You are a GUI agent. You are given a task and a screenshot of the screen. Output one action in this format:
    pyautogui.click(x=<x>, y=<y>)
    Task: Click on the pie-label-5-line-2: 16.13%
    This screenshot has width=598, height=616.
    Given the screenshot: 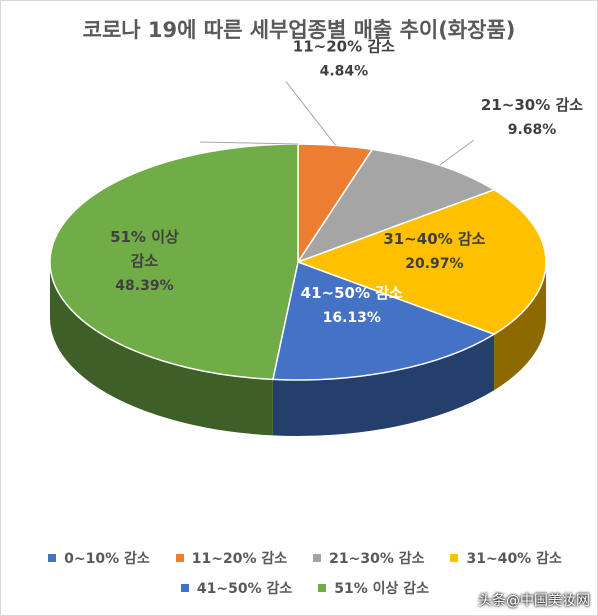 What is the action you would take?
    pyautogui.click(x=352, y=318)
    